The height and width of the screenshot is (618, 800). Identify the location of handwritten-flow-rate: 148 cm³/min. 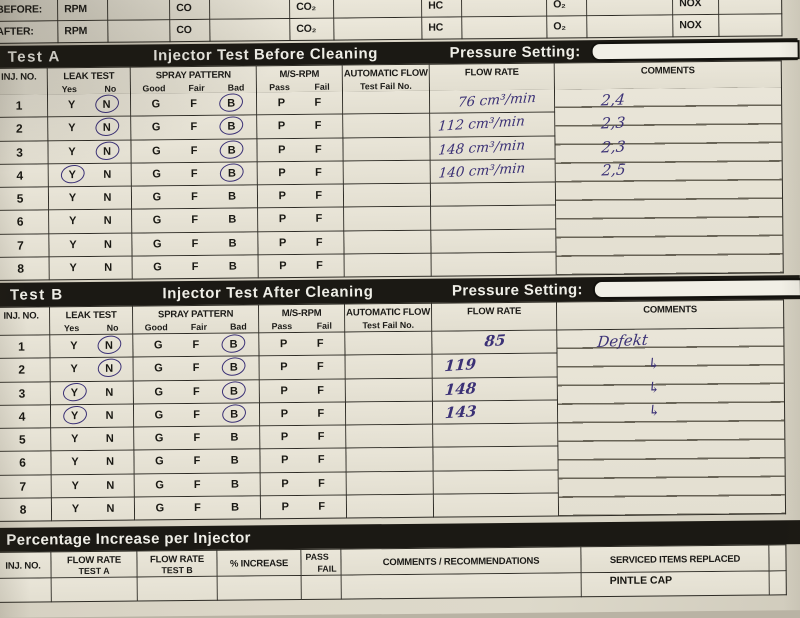
(481, 147).